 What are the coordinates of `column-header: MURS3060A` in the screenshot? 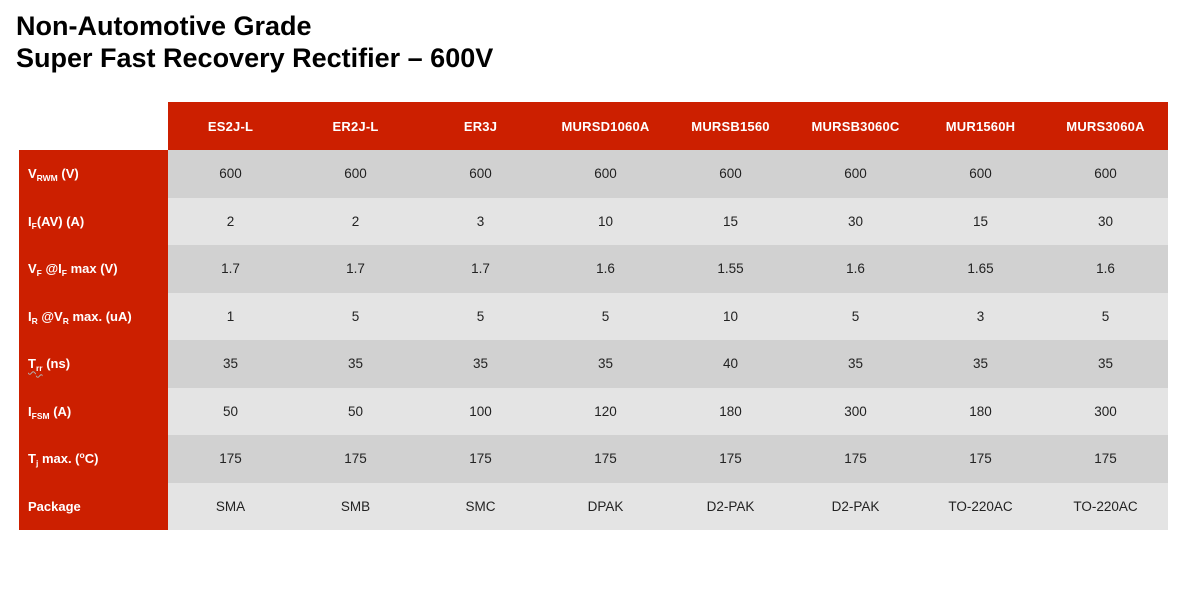 It's located at (1105, 126).